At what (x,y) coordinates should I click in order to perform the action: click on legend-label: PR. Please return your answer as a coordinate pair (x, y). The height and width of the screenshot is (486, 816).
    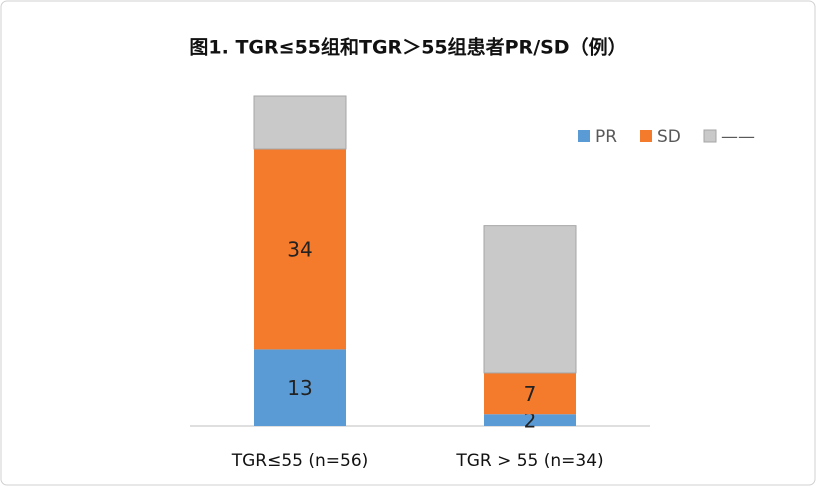
    Looking at the image, I should click on (606, 137).